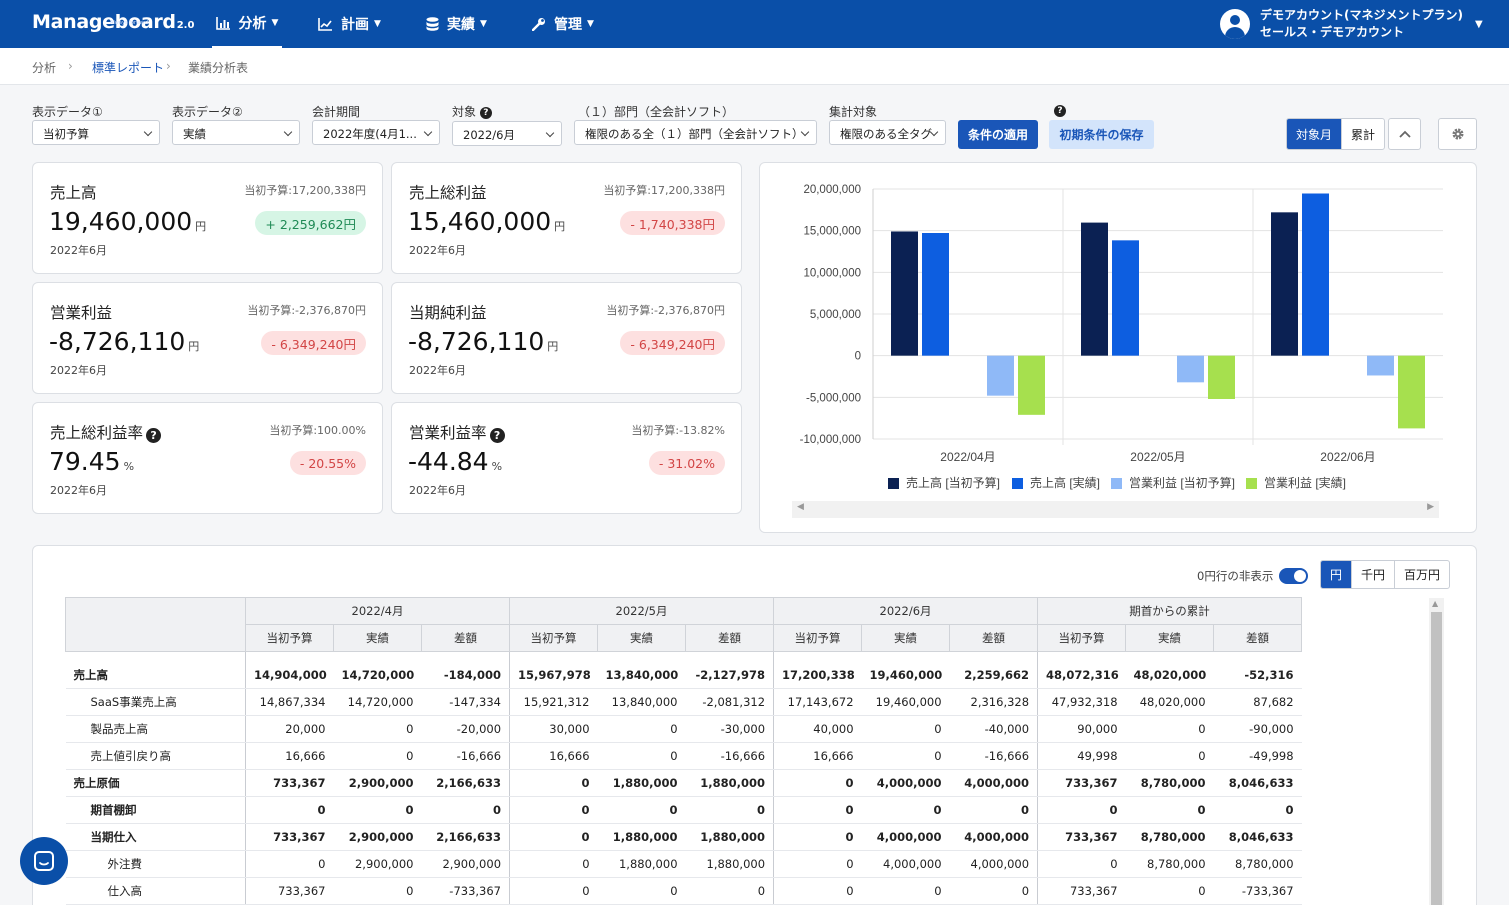  I want to click on kpi-diff-badge: - 6,349,240円, so click(672, 343).